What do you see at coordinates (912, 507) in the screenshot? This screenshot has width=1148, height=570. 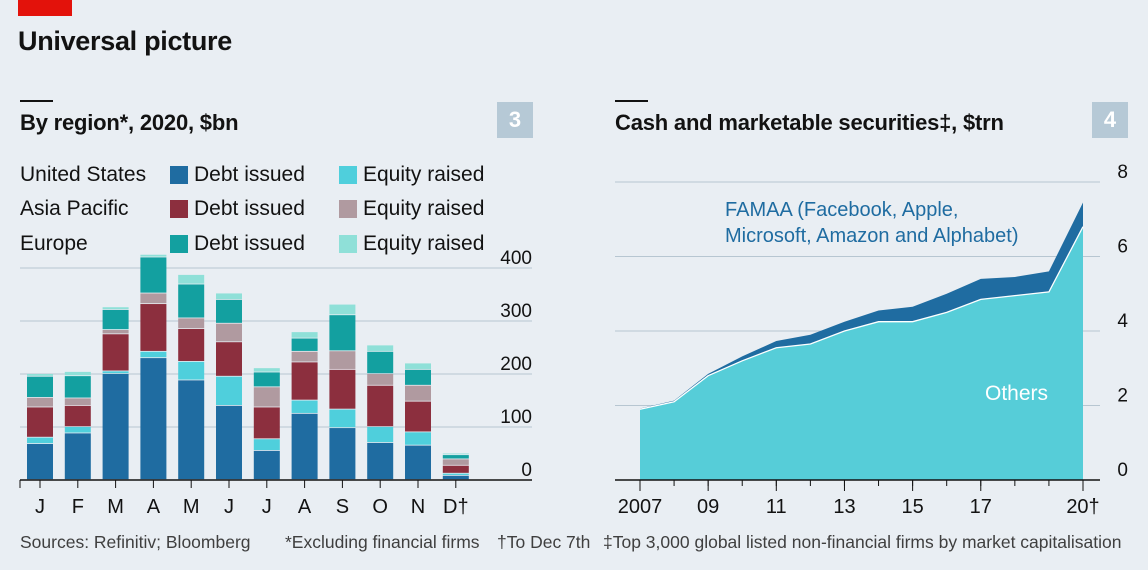 I see `x-tick-label: 15` at bounding box center [912, 507].